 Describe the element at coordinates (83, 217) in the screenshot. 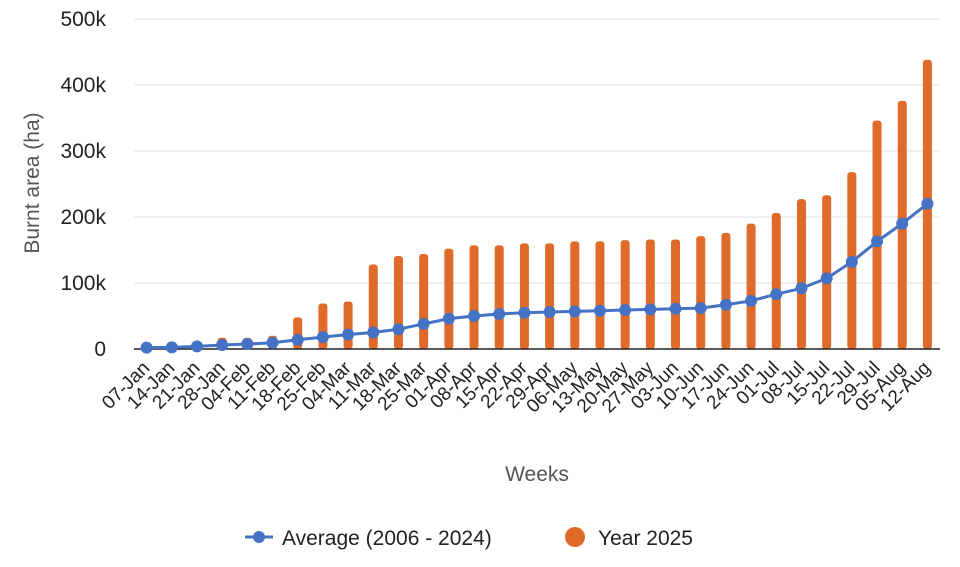

I see `y-tick-label: 200k` at that location.